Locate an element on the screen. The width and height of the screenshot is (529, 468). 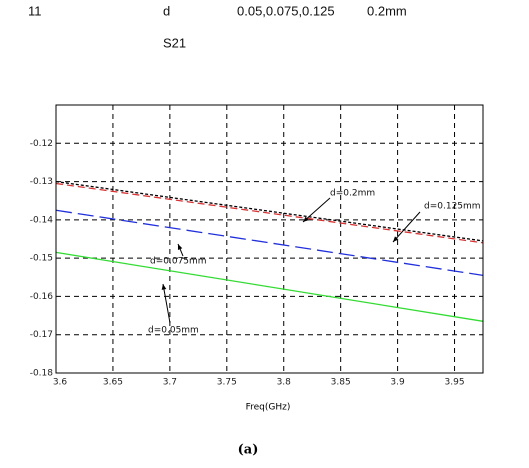
x-tick-label: 3.65 is located at coordinates (113, 383).